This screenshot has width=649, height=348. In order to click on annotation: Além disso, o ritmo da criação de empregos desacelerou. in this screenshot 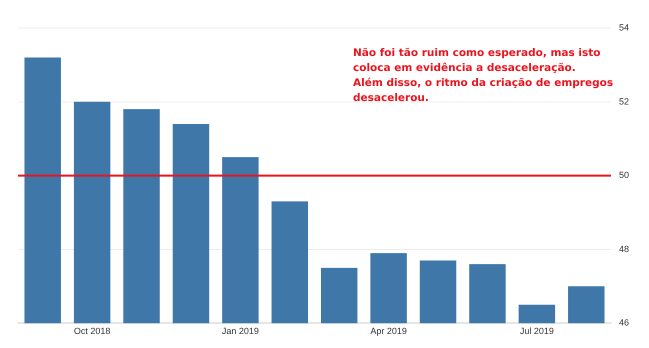, I will do `click(483, 90)`.